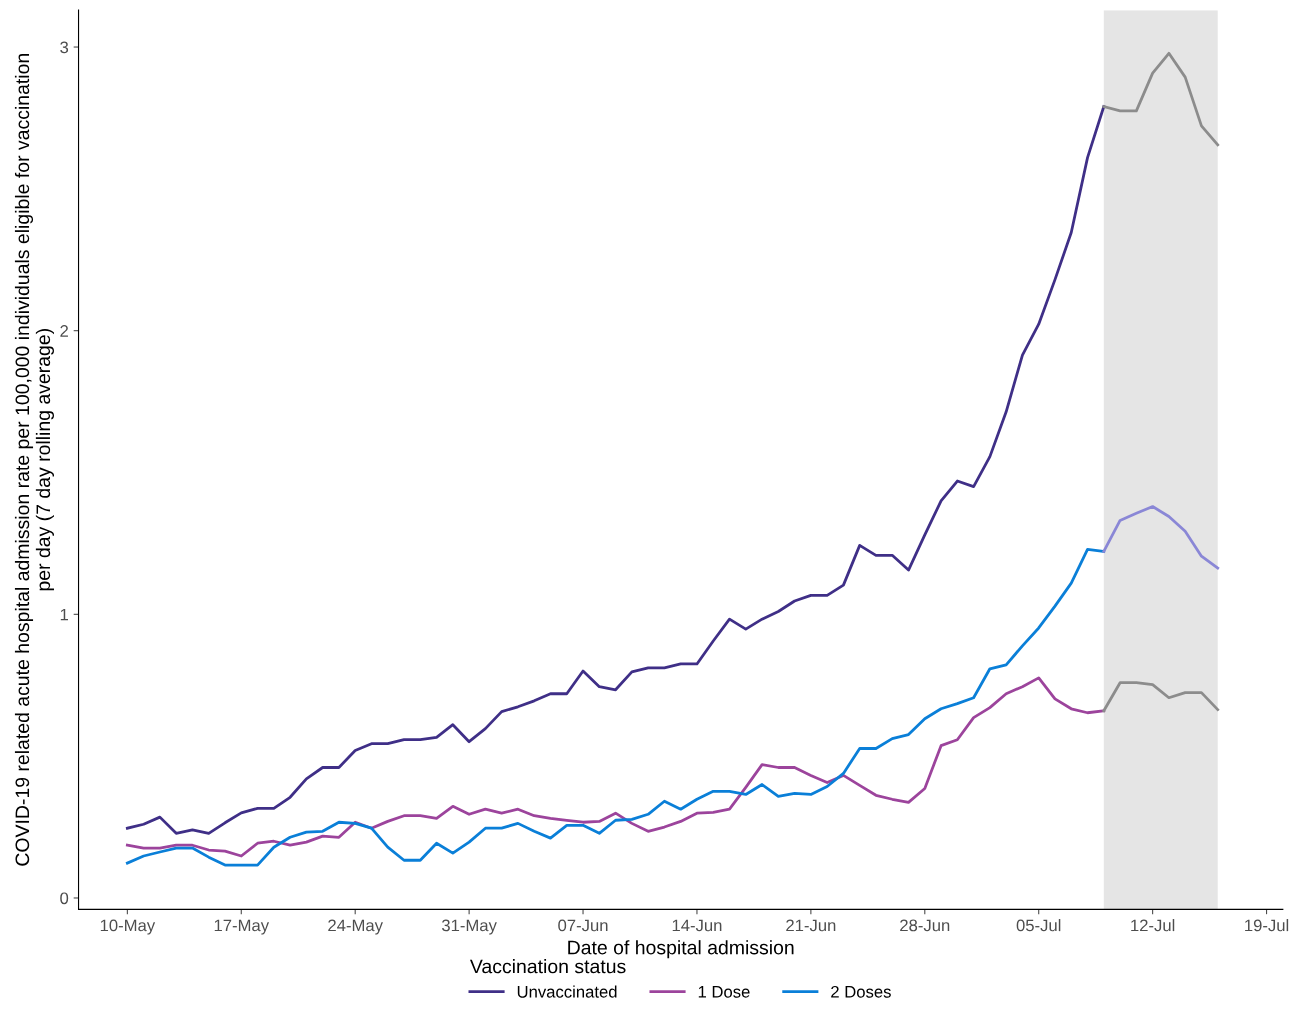 The image size is (1309, 1016). I want to click on x-tick-label: 21-Jun, so click(811, 925).